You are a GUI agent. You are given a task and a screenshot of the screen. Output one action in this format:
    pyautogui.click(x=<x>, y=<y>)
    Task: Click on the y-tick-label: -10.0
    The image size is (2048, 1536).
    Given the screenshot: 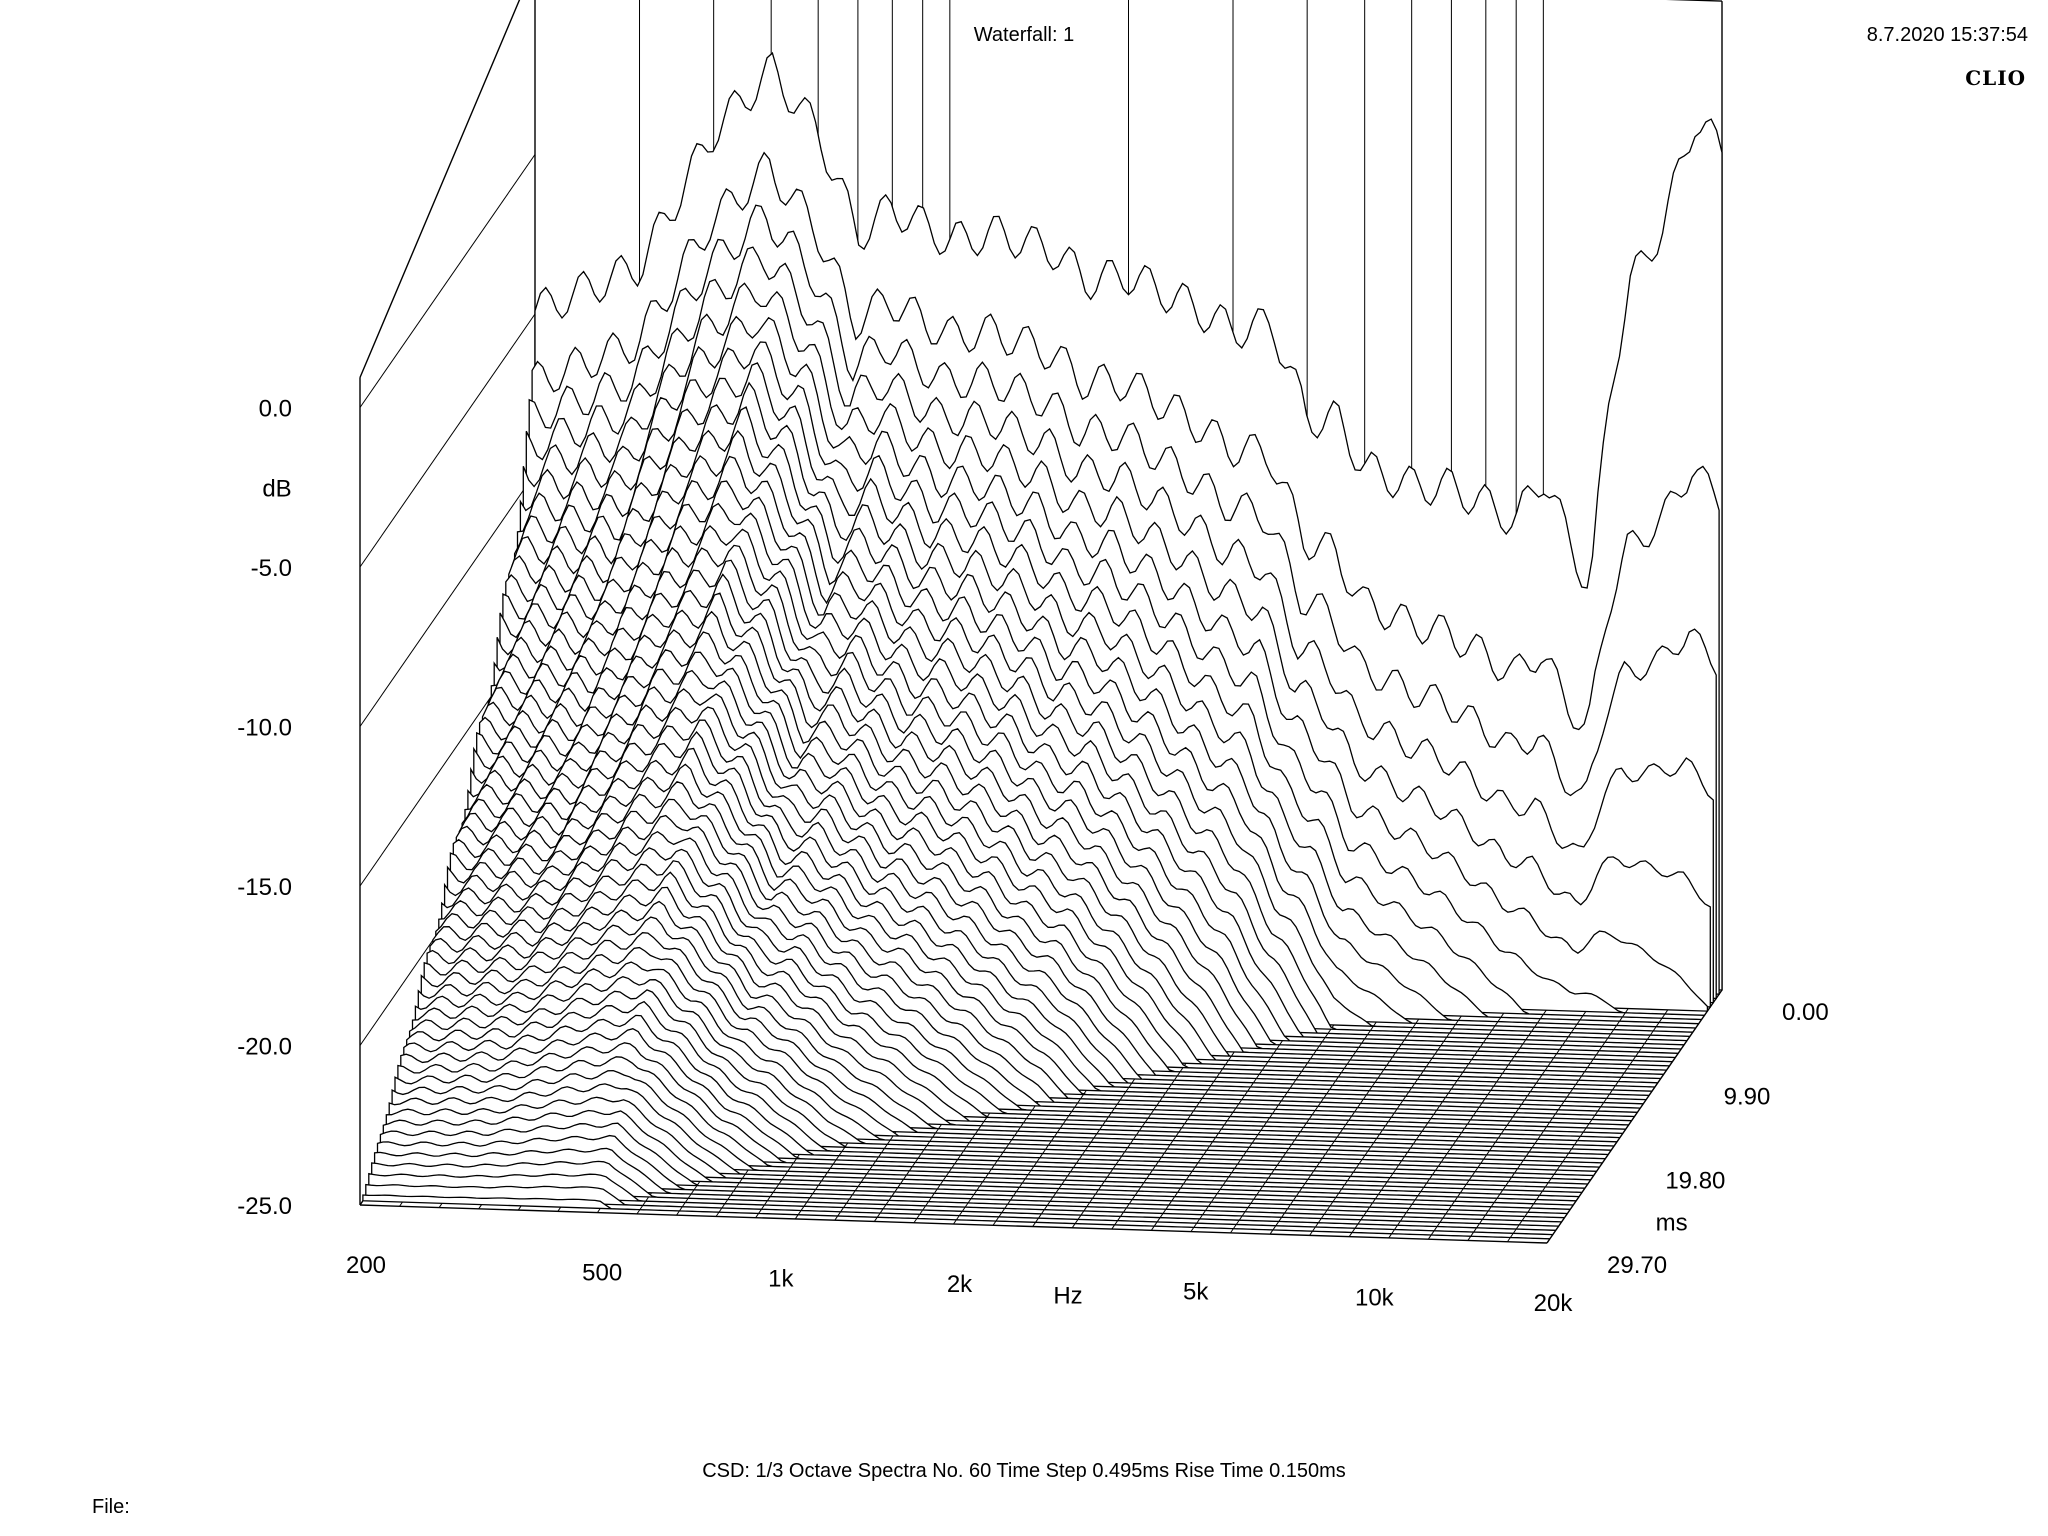 What is the action you would take?
    pyautogui.click(x=264, y=728)
    